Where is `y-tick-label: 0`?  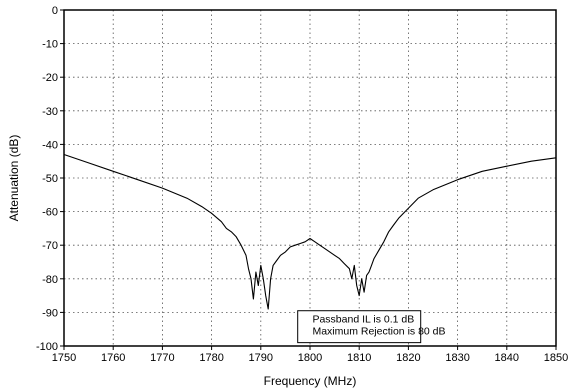 y-tick-label: 0 is located at coordinates (55, 11).